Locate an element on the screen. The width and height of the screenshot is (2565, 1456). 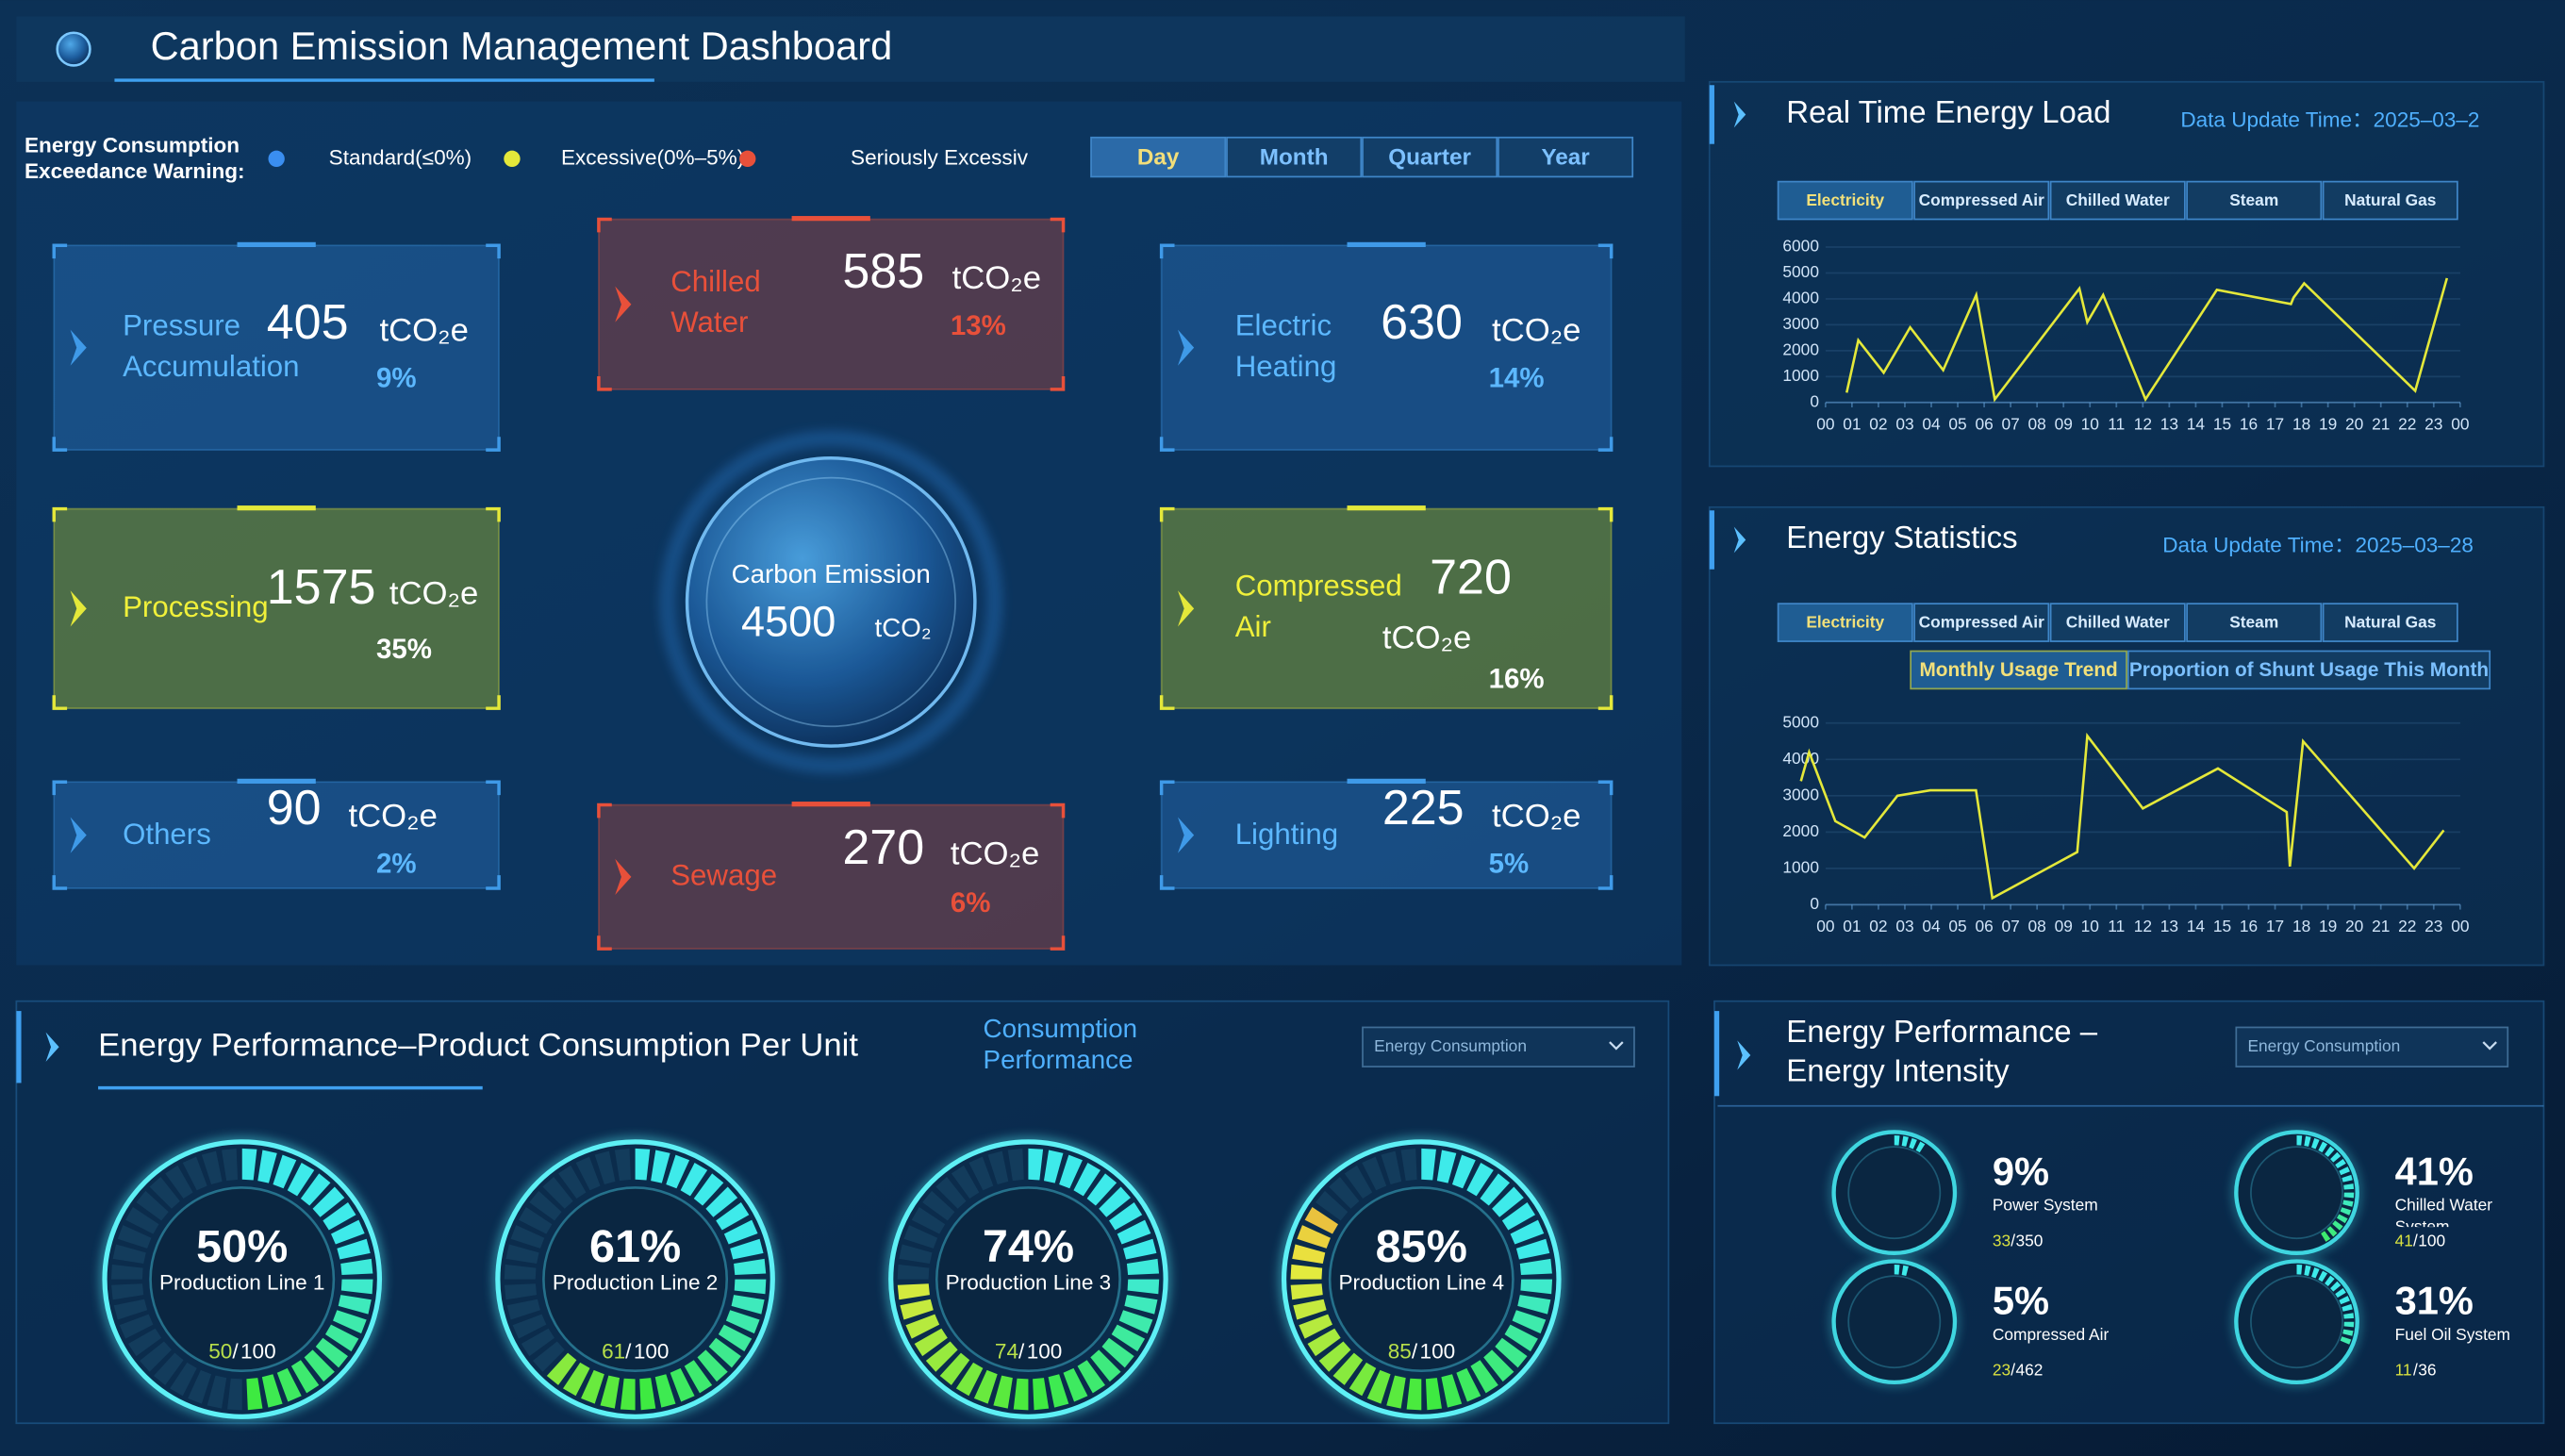
sub-tab-label: Proportion of Shunt Usage This Month is located at coordinates (2309, 670).